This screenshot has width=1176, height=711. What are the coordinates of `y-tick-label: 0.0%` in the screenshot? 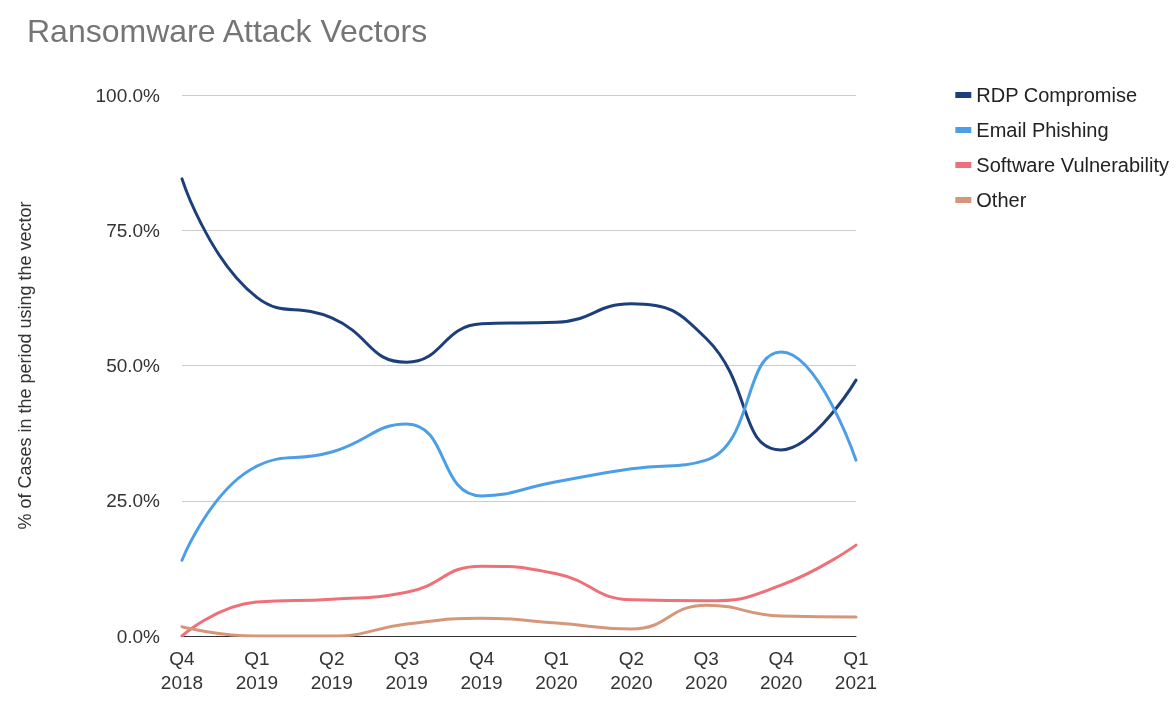 It's located at (138, 636).